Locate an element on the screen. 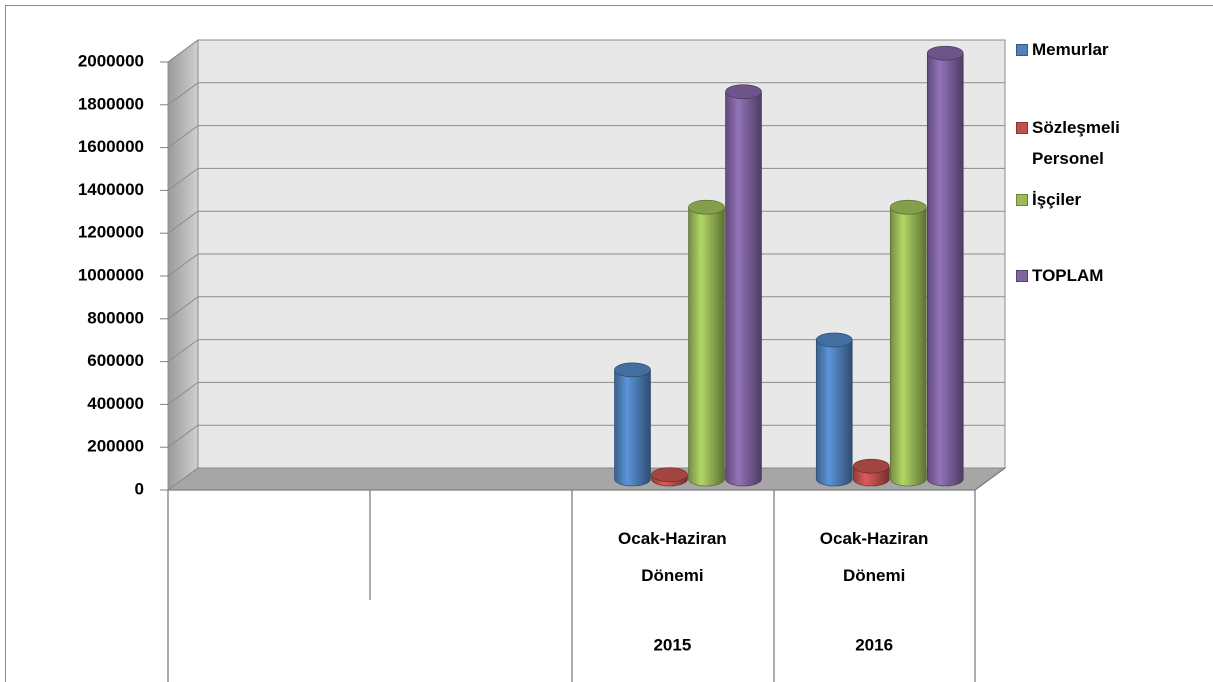 The height and width of the screenshot is (682, 1213). legend-item: TOPLAM is located at coordinates (1099, 275).